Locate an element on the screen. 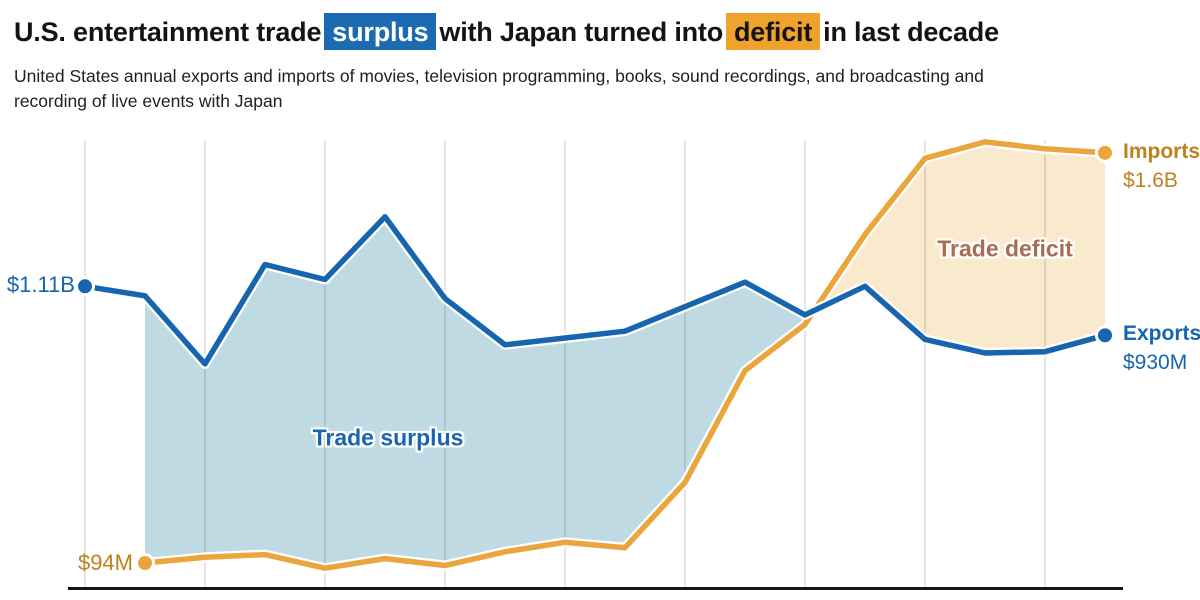 The height and width of the screenshot is (600, 1200). imports-start-value-label: $94M is located at coordinates (105, 562).